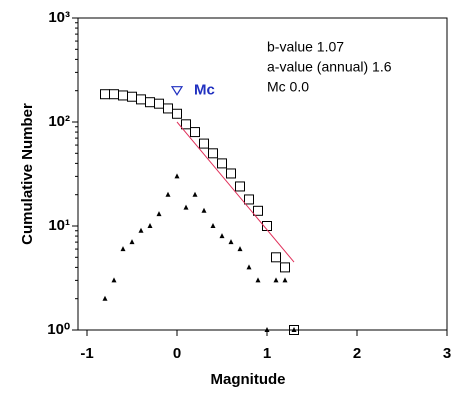 Image resolution: width=474 pixels, height=408 pixels. Describe the element at coordinates (27, 174) in the screenshot. I see `y-axis-label: Cumulative Number` at that location.